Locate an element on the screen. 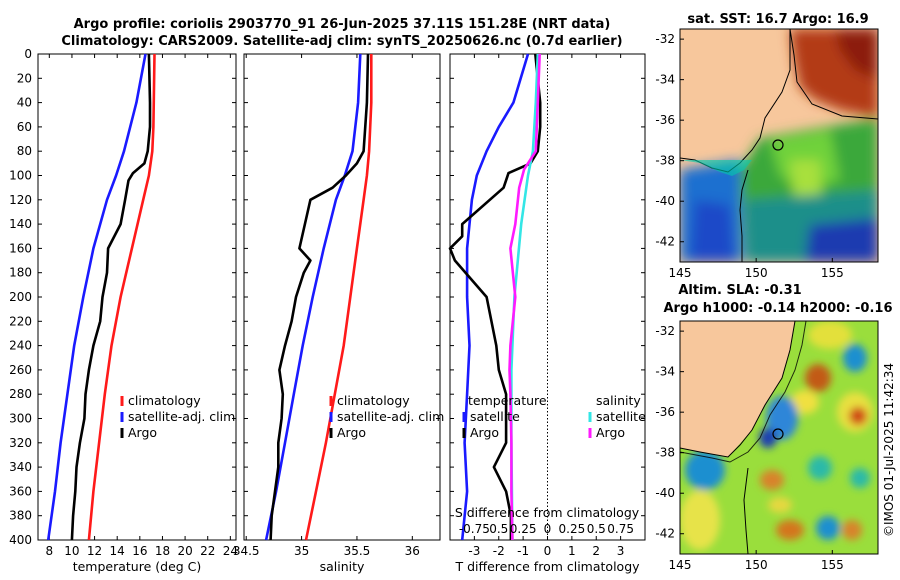 The width and height of the screenshot is (900, 580). sal-argo-line is located at coordinates (319, 297).